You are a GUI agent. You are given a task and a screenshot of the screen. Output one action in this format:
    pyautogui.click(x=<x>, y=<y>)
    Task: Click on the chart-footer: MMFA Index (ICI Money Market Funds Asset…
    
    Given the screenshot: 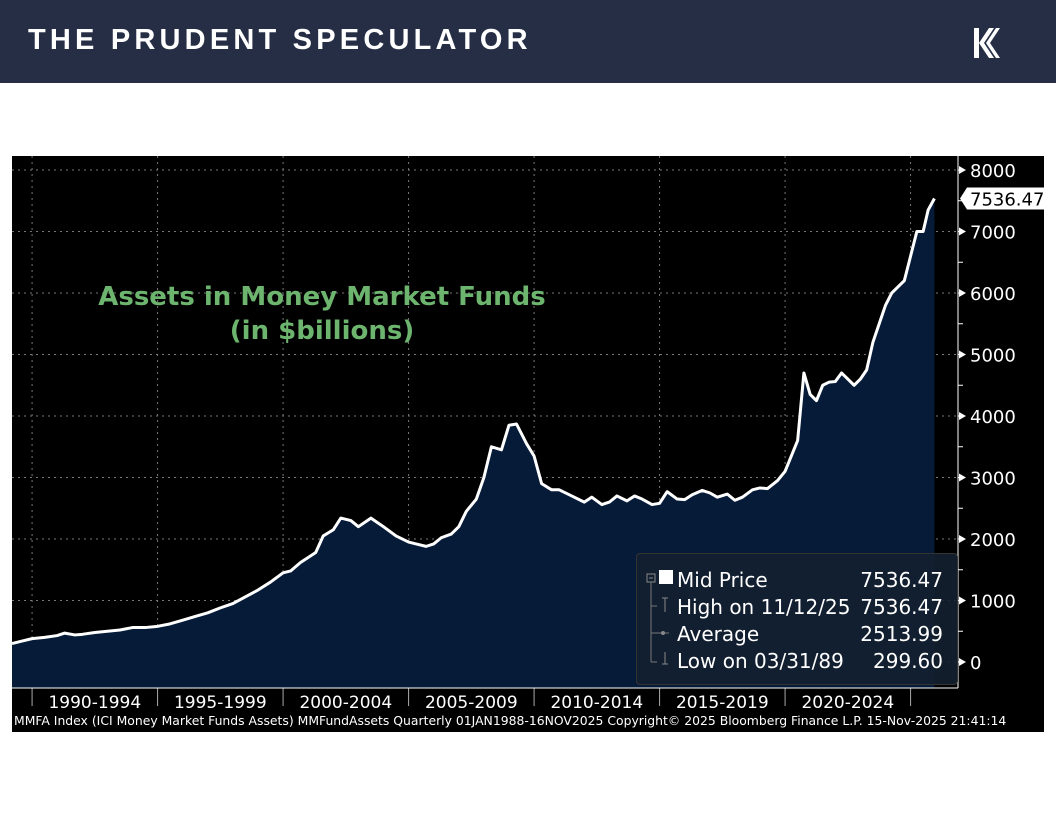 What is the action you would take?
    pyautogui.click(x=510, y=720)
    